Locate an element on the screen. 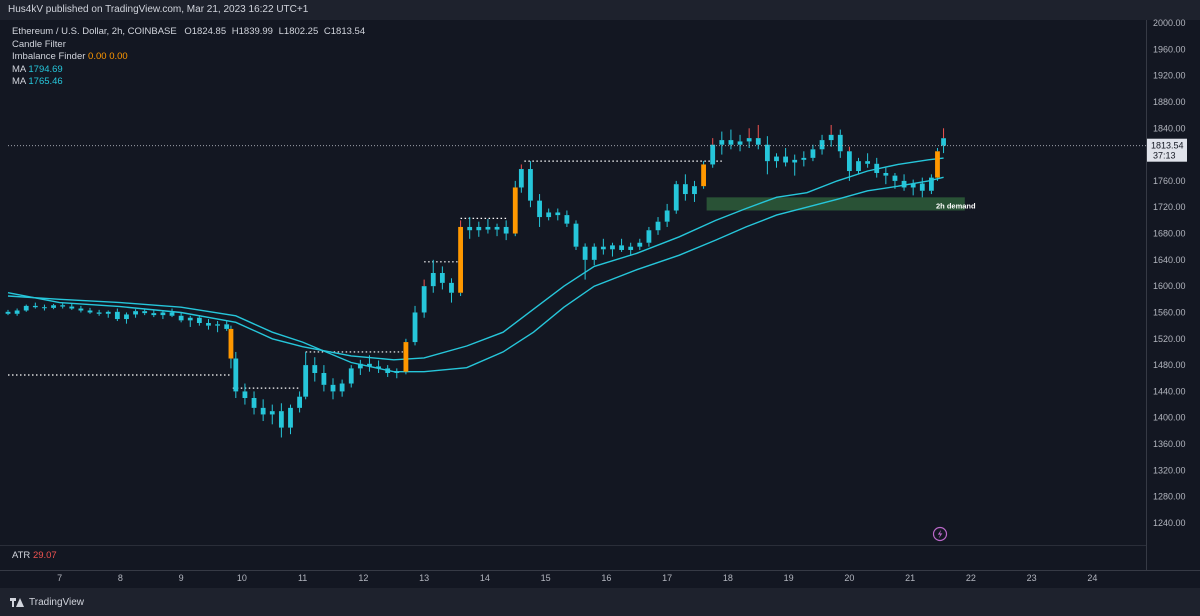 The image size is (1200, 616). x-tick-label: 17 is located at coordinates (667, 578).